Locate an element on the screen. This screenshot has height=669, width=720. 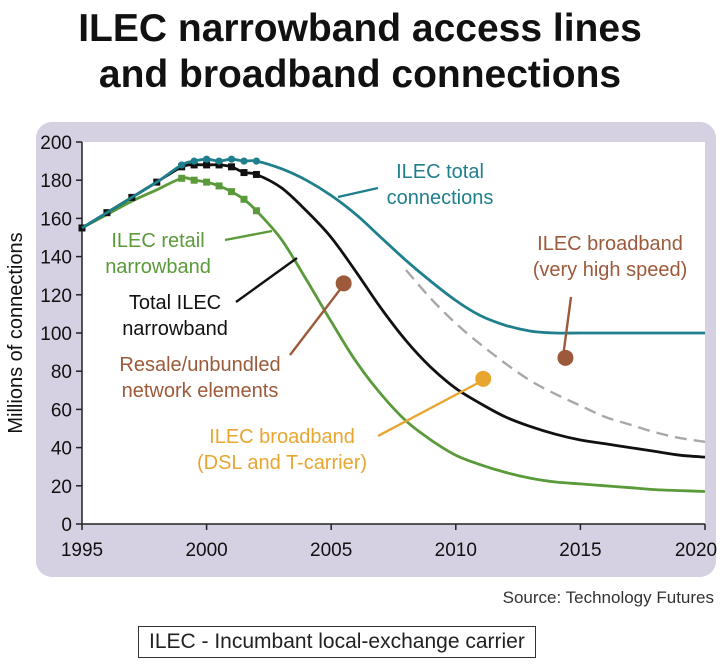
y-tick-label: 20 is located at coordinates (61, 487).